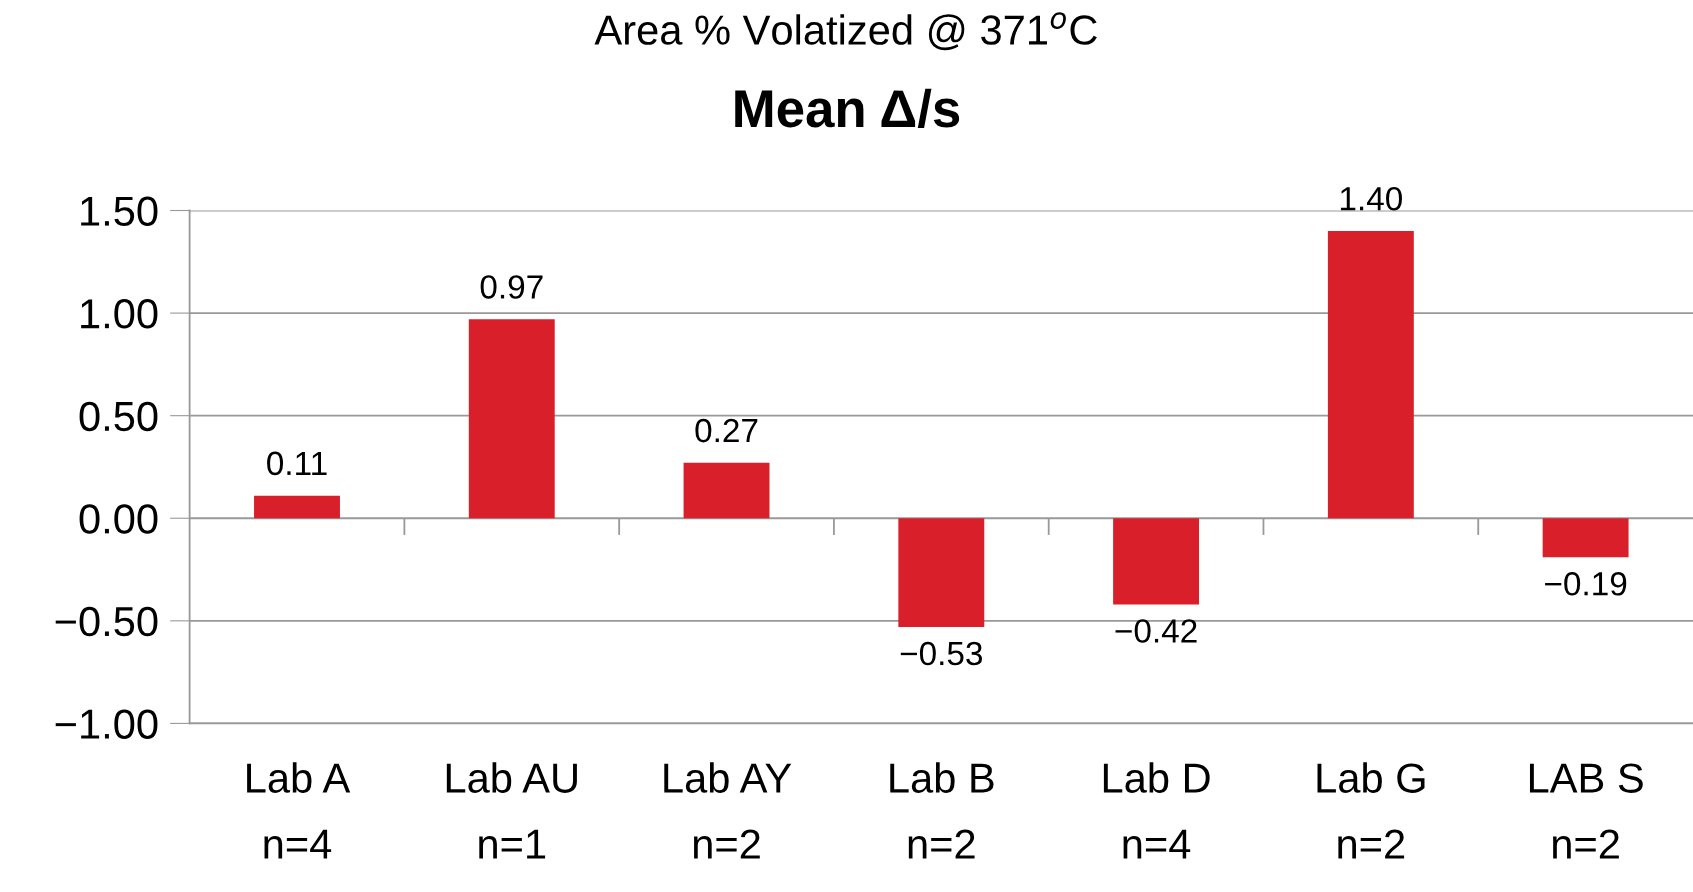 The height and width of the screenshot is (892, 1693). Describe the element at coordinates (728, 810) in the screenshot. I see `x-tick-label: Lab AY n=2` at that location.